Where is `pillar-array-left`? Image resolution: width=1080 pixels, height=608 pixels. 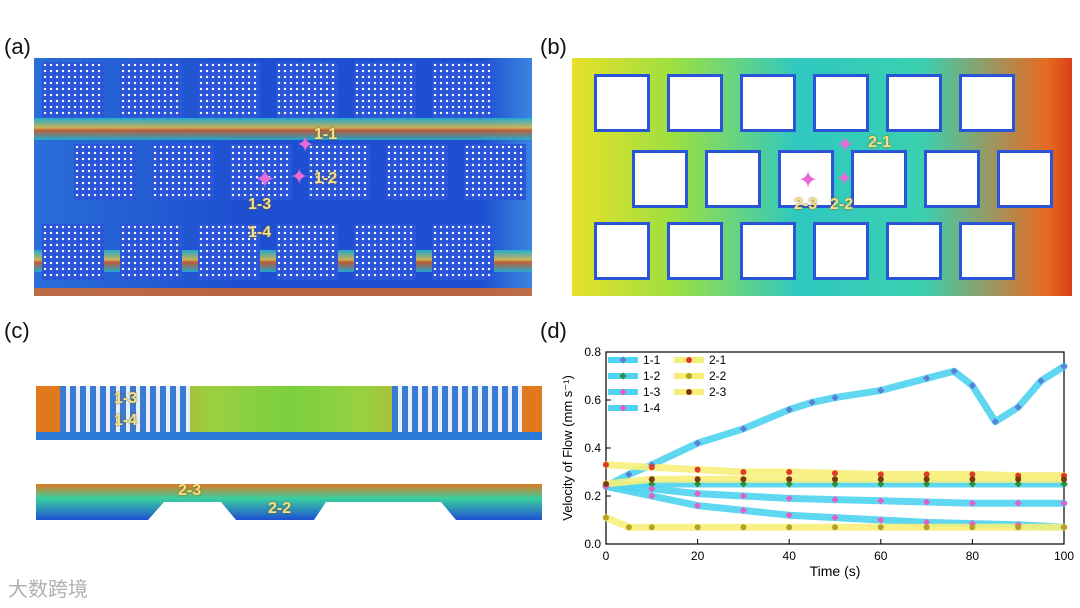 pillar-array-left is located at coordinates (125, 413).